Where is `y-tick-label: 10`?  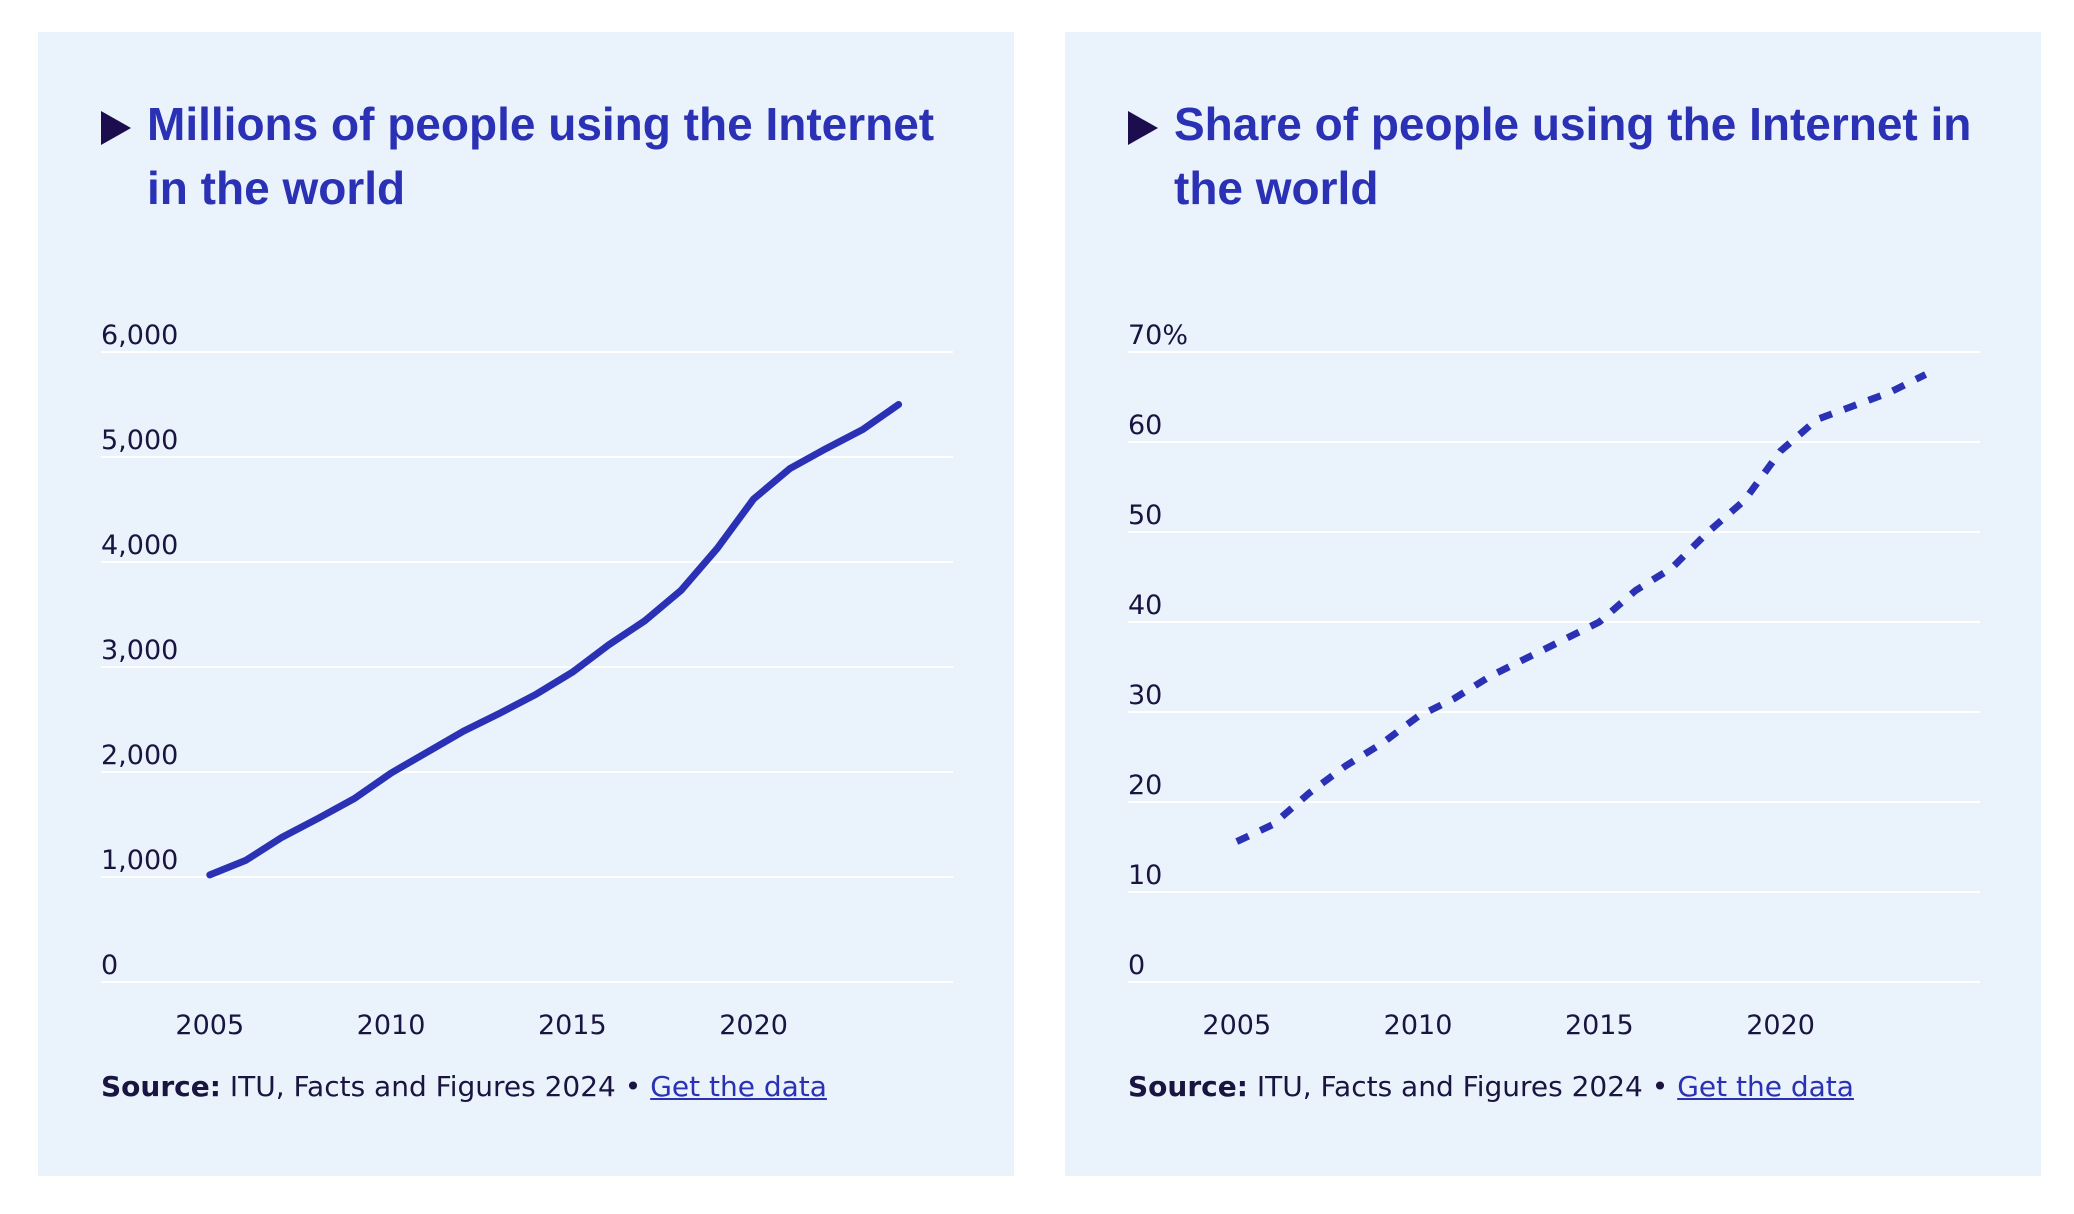 y-tick-label: 10 is located at coordinates (1145, 875).